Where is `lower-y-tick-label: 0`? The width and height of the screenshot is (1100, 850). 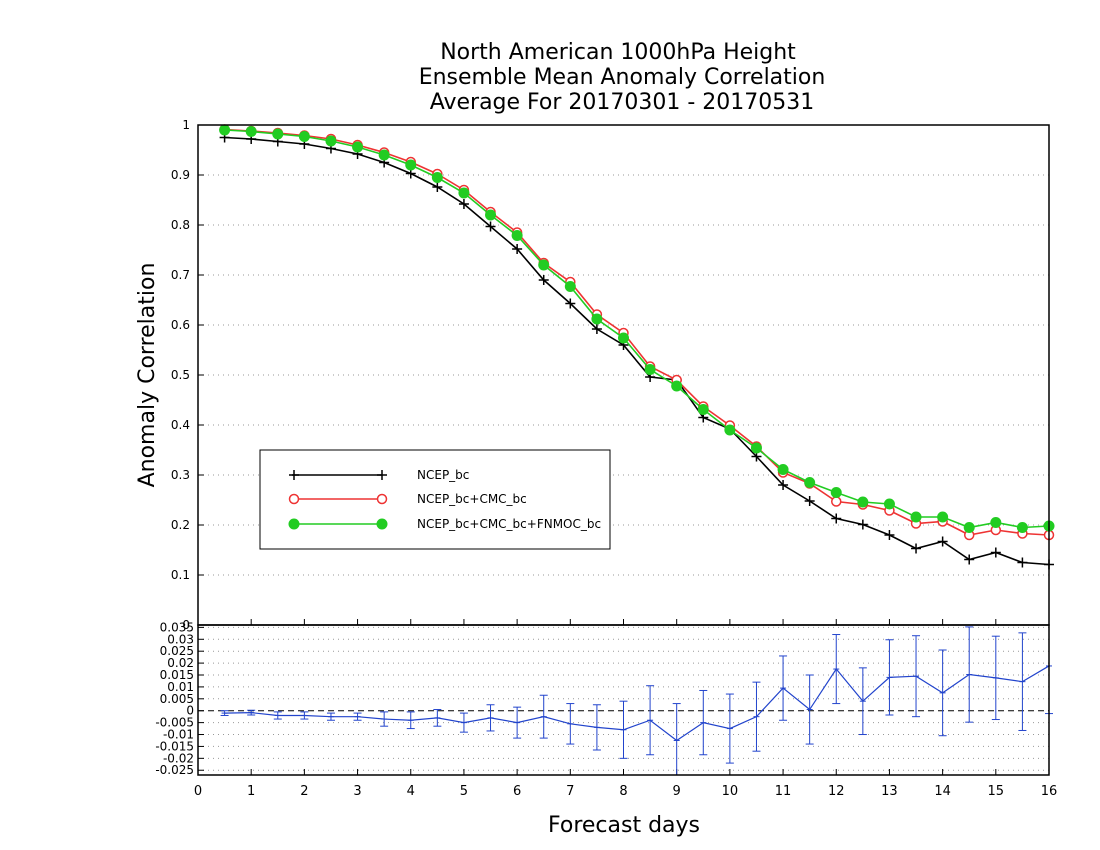 lower-y-tick-label: 0 is located at coordinates (190, 711).